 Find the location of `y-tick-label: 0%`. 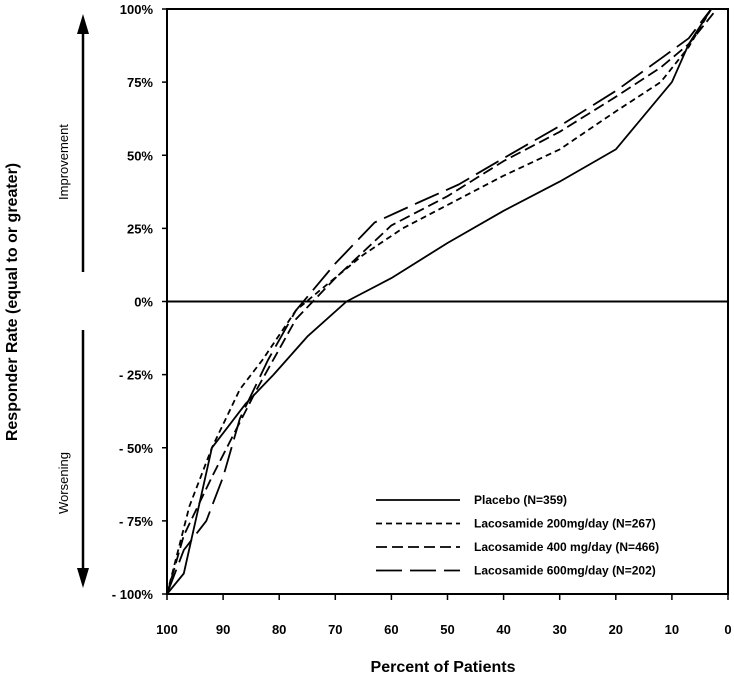

y-tick-label: 0% is located at coordinates (143, 302).